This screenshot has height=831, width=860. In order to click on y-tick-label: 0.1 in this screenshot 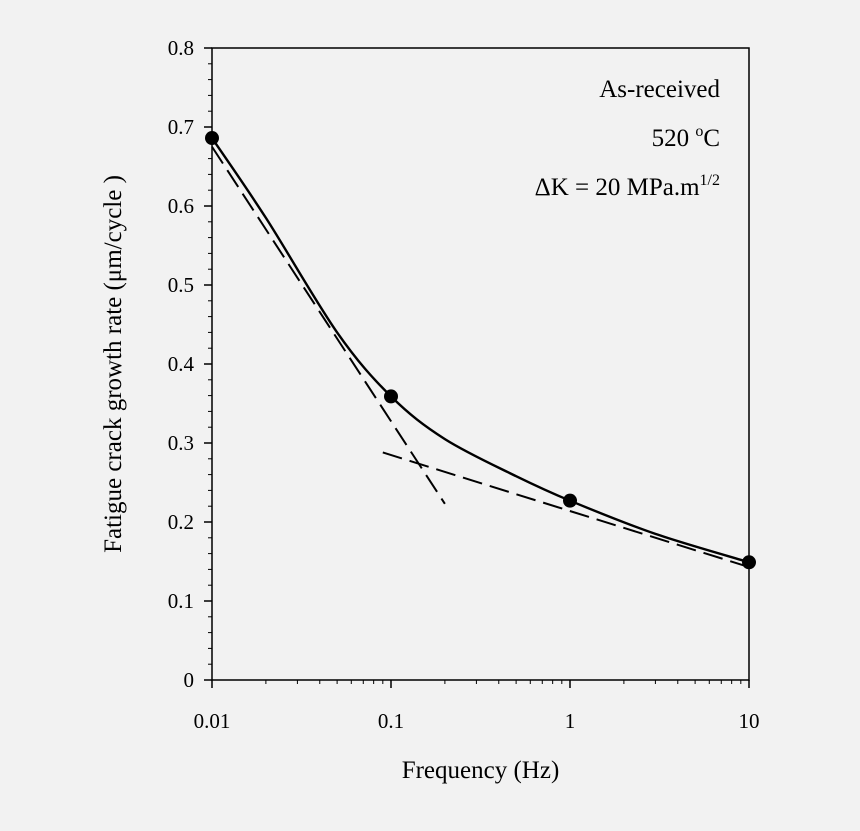, I will do `click(181, 601)`.